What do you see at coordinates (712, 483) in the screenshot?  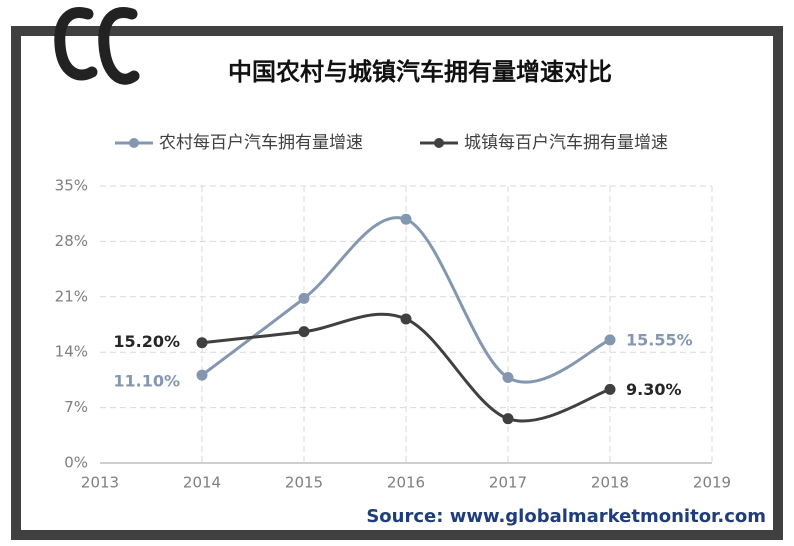 I see `x-tick-label: 2019` at bounding box center [712, 483].